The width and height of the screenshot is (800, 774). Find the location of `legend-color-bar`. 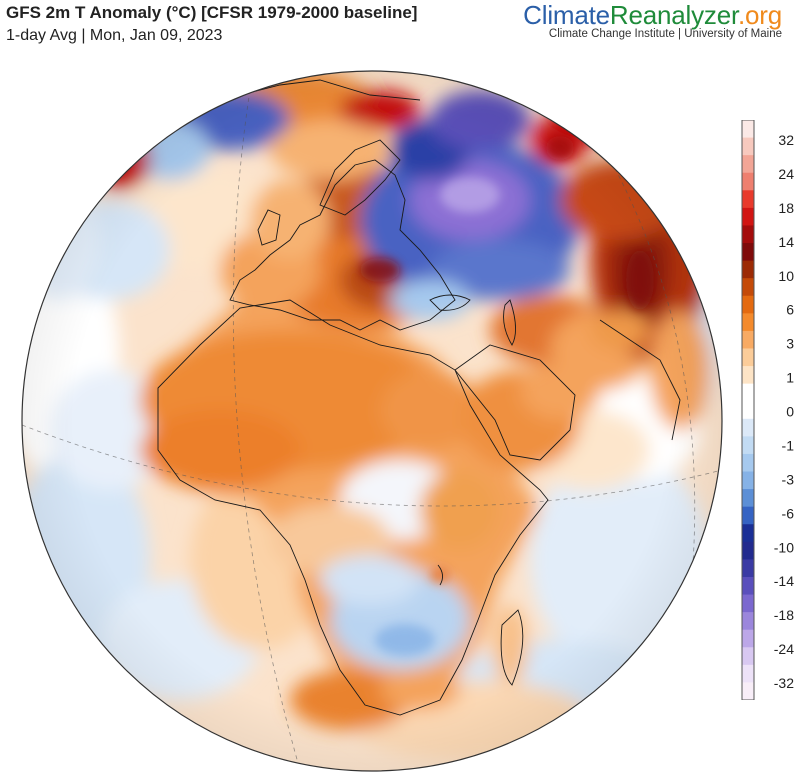

legend-color-bar is located at coordinates (748, 410).